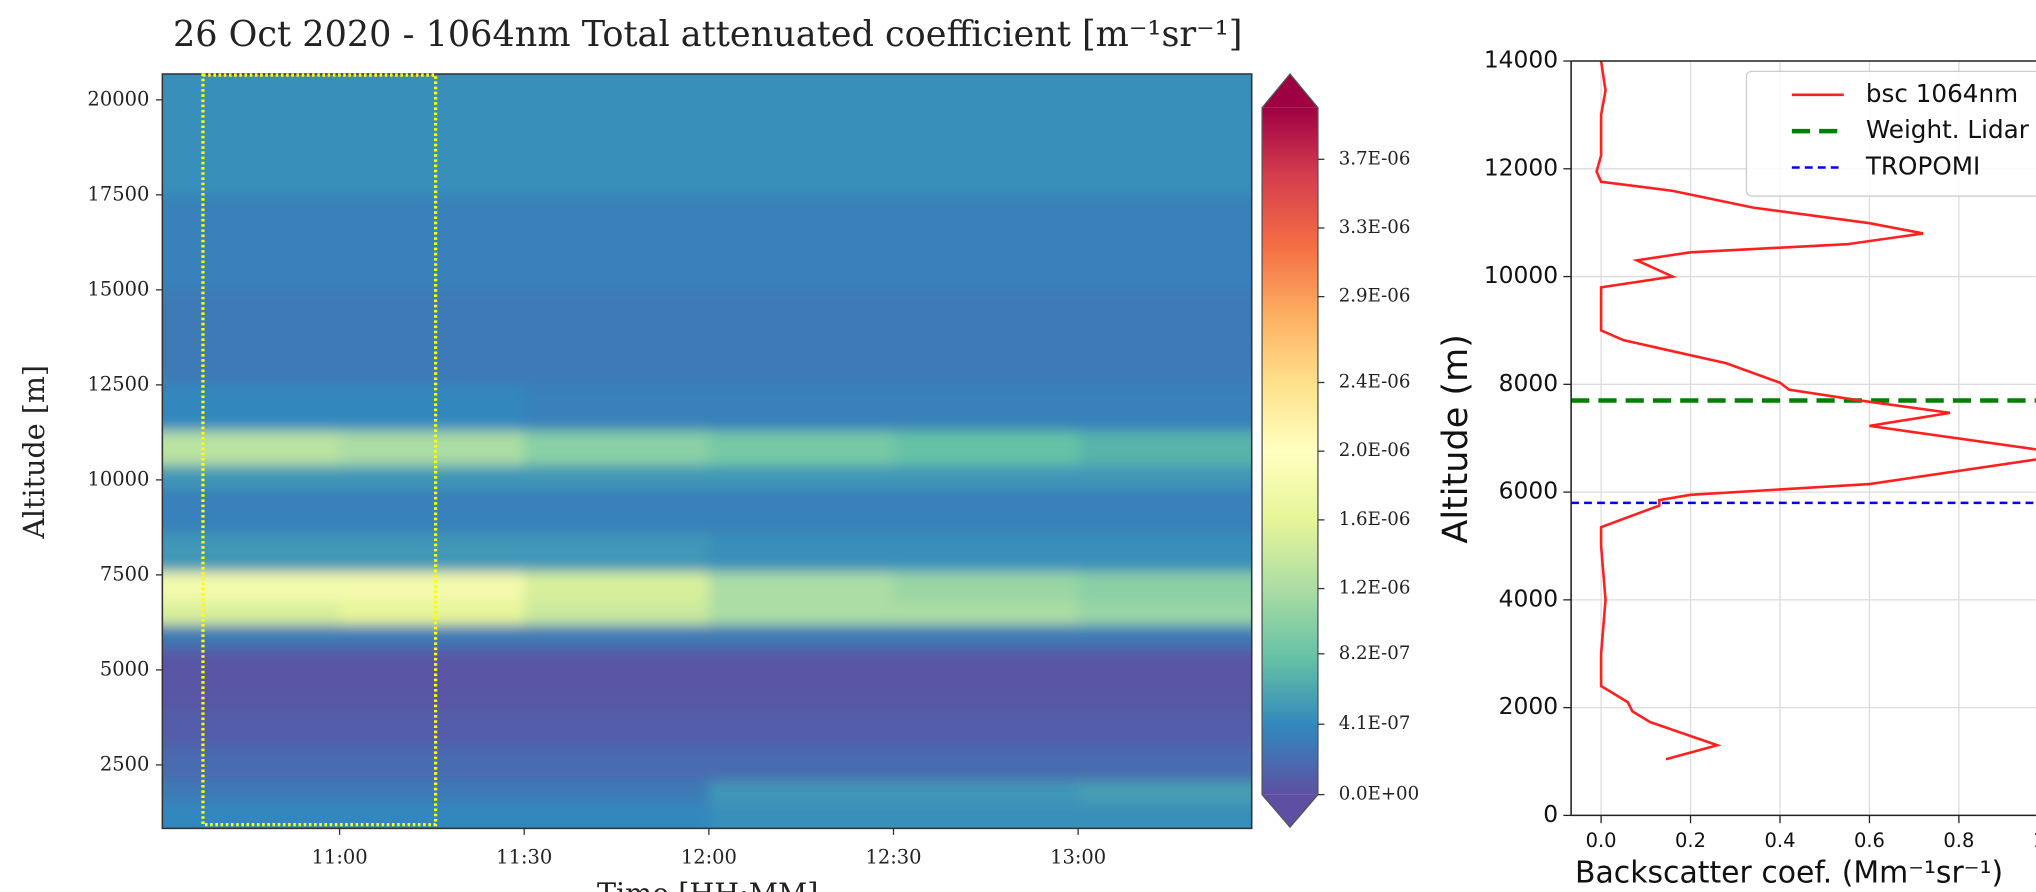 Image resolution: width=2036 pixels, height=892 pixels. I want to click on legend-label: TROPOMI, so click(1922, 165).